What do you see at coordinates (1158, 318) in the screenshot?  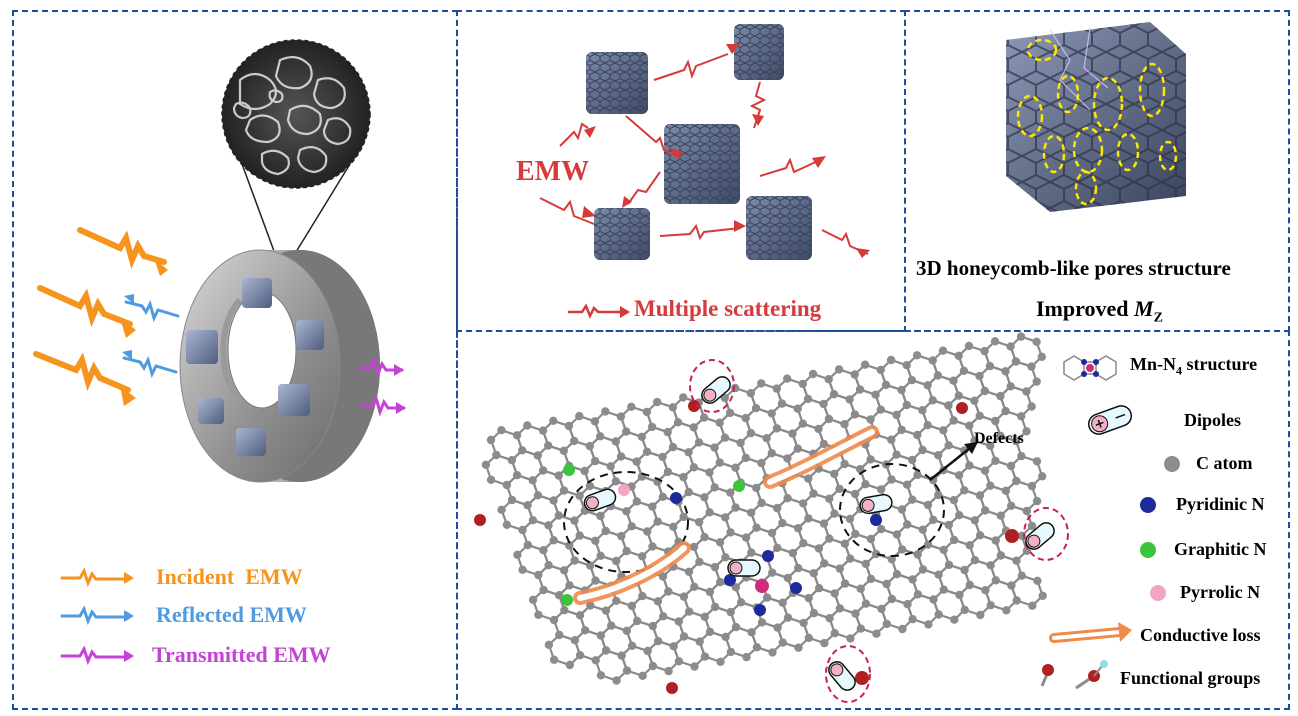 I see `mz-subscript: Z` at bounding box center [1158, 318].